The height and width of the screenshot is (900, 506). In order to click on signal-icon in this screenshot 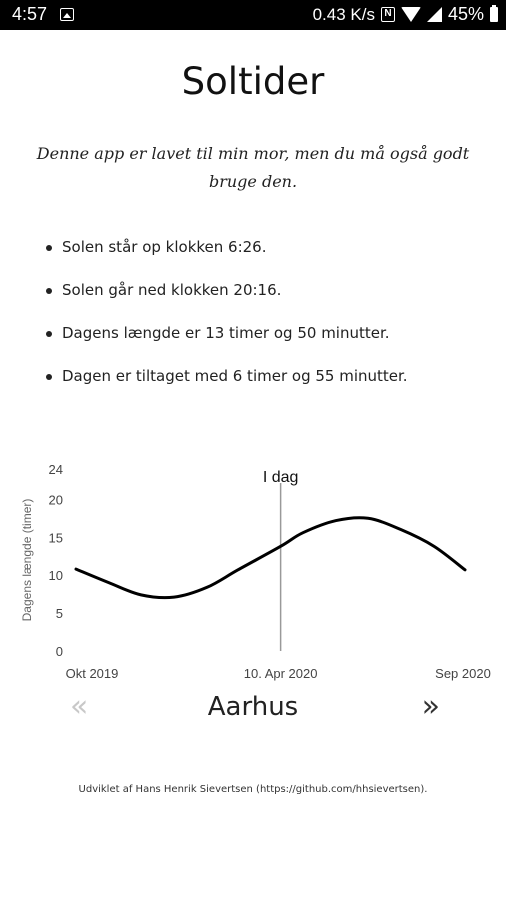, I will do `click(434, 14)`.